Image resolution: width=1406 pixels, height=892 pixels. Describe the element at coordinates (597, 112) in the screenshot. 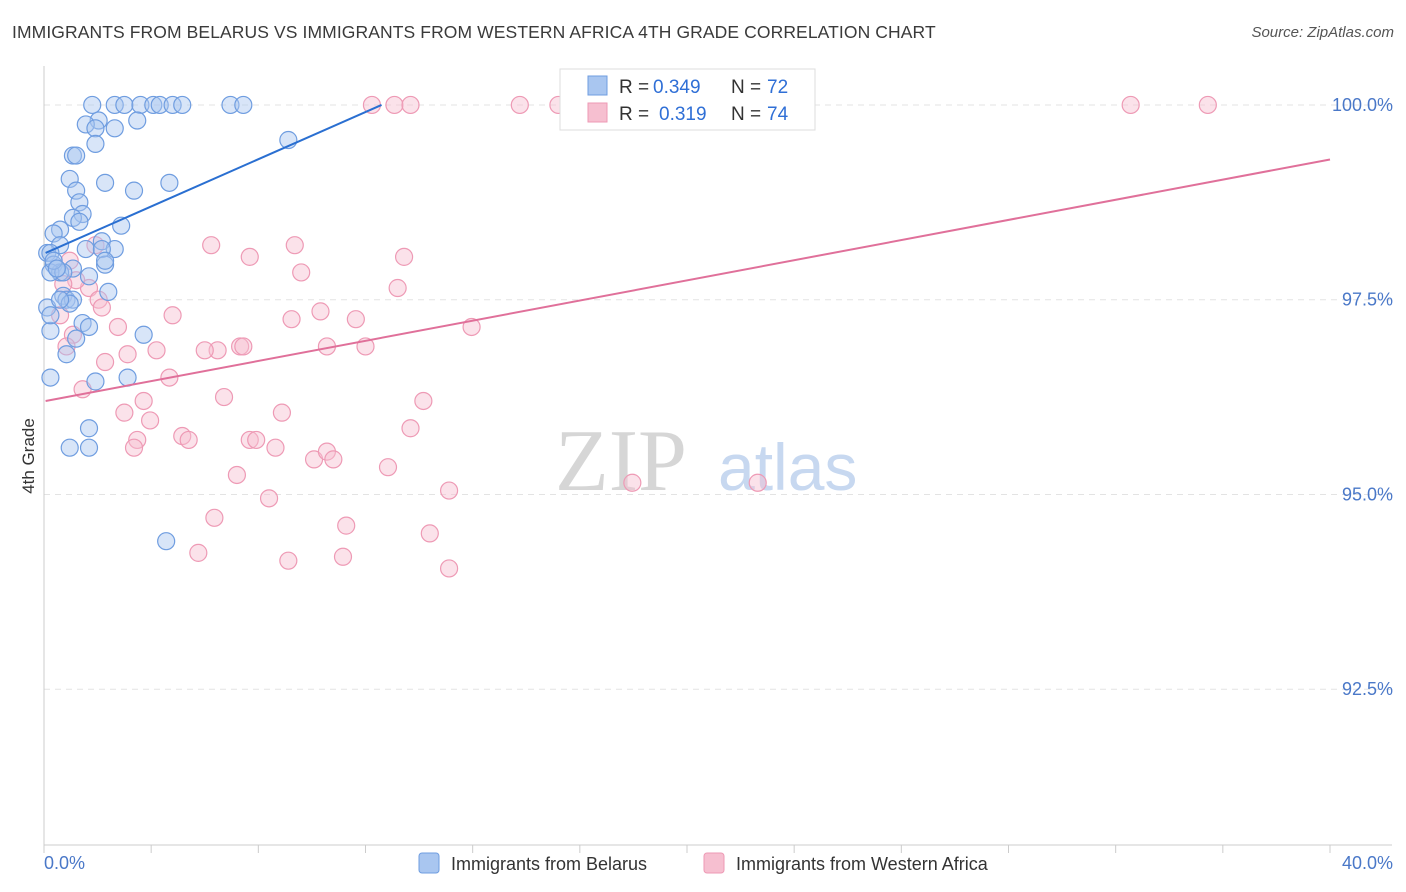

I see `legend-swatch-pink` at that location.